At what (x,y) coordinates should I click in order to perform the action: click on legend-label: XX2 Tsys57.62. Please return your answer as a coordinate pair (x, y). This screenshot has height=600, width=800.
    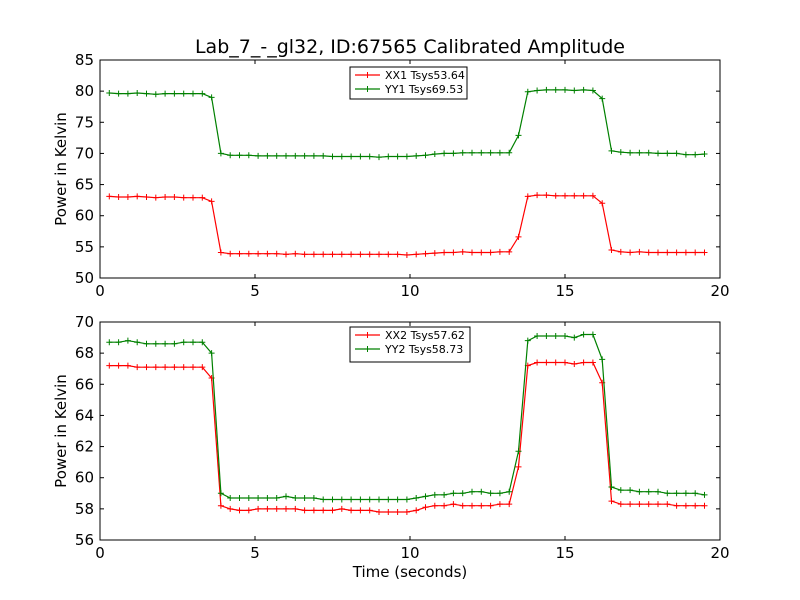
    Looking at the image, I should click on (425, 335).